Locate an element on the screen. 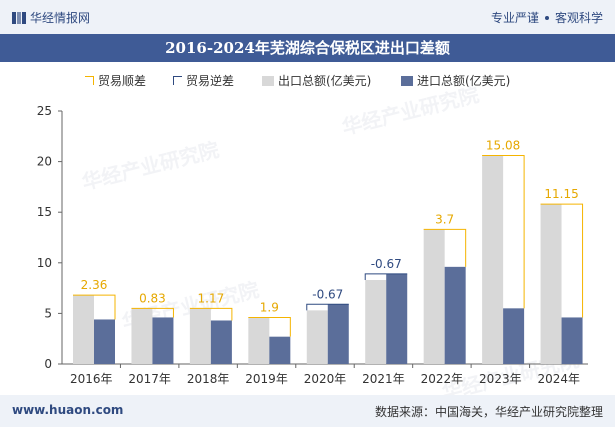 The width and height of the screenshot is (615, 427). balance-data-label: 1.9 is located at coordinates (269, 307).